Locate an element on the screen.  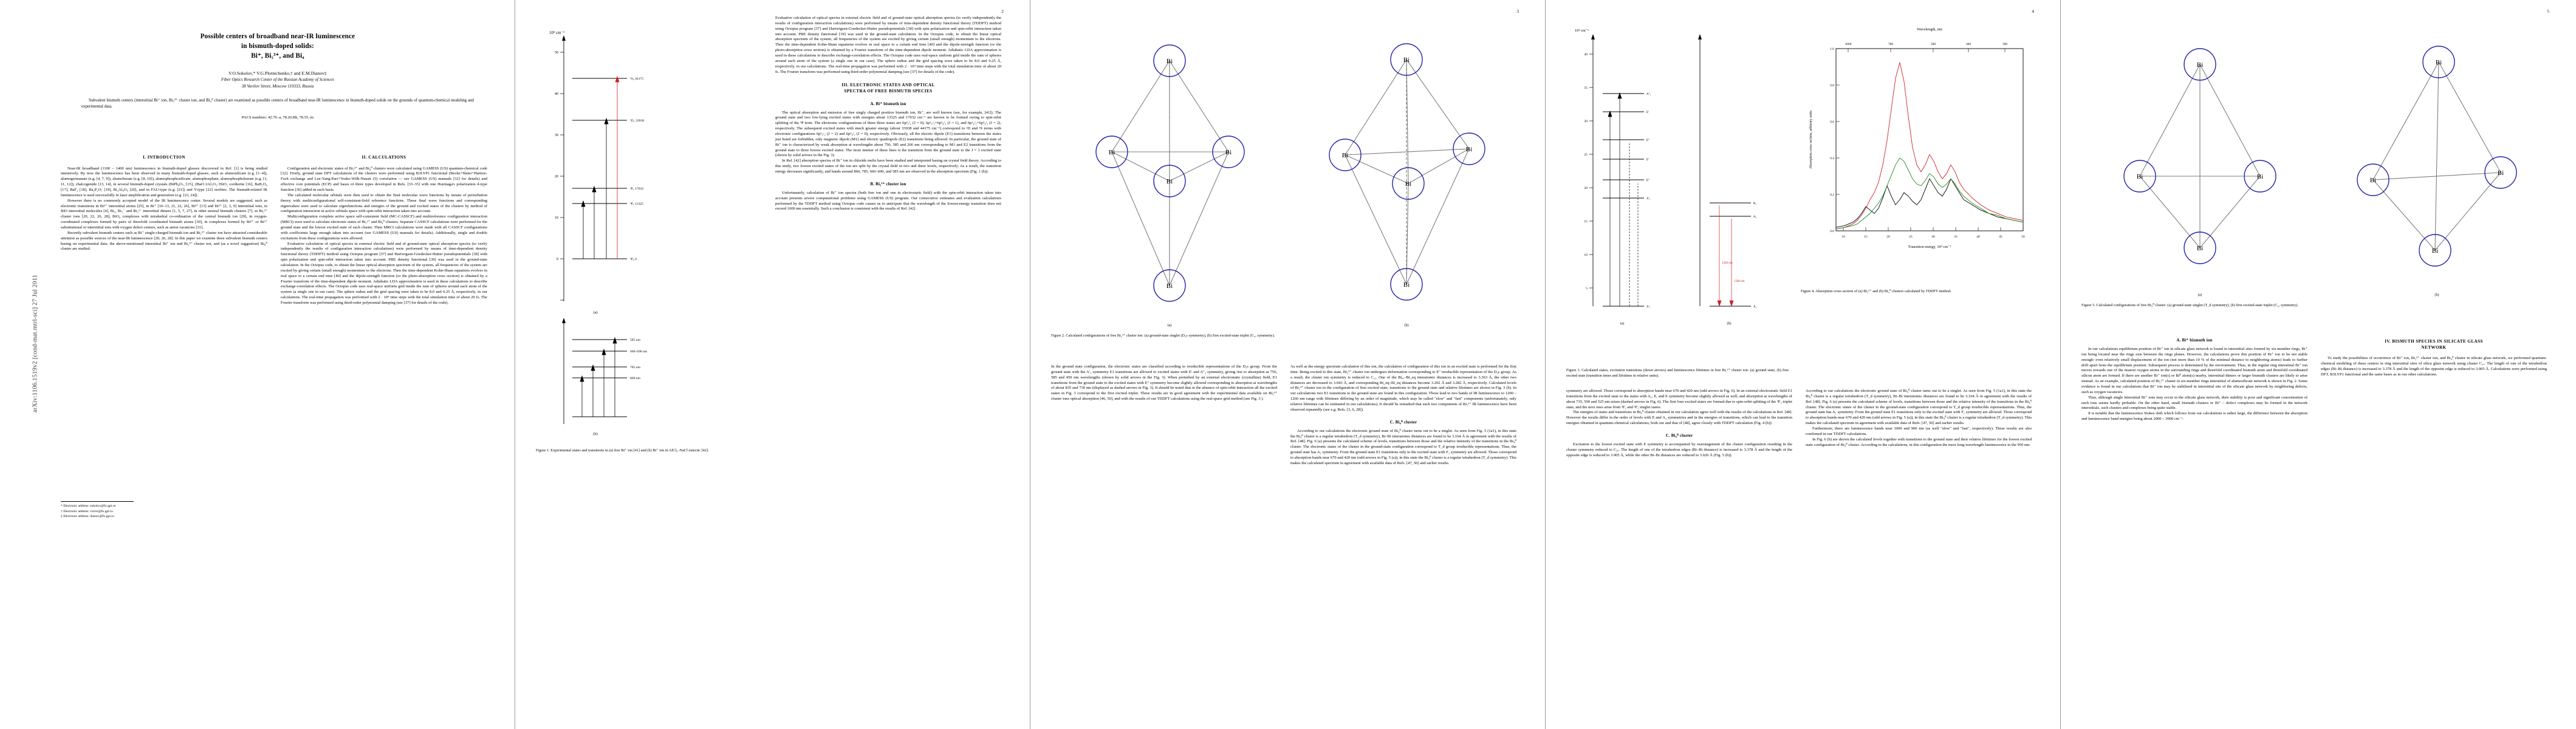
section-heading-line-2: SPECTRA OF FREE BISMUTH SPECIES is located at coordinates (889, 92).